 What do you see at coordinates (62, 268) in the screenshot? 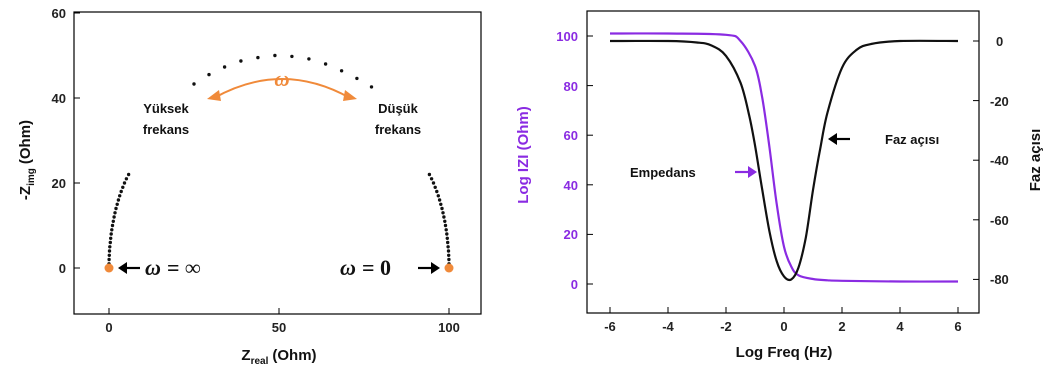
I see `nyquist-y-tick-label: 0` at bounding box center [62, 268].